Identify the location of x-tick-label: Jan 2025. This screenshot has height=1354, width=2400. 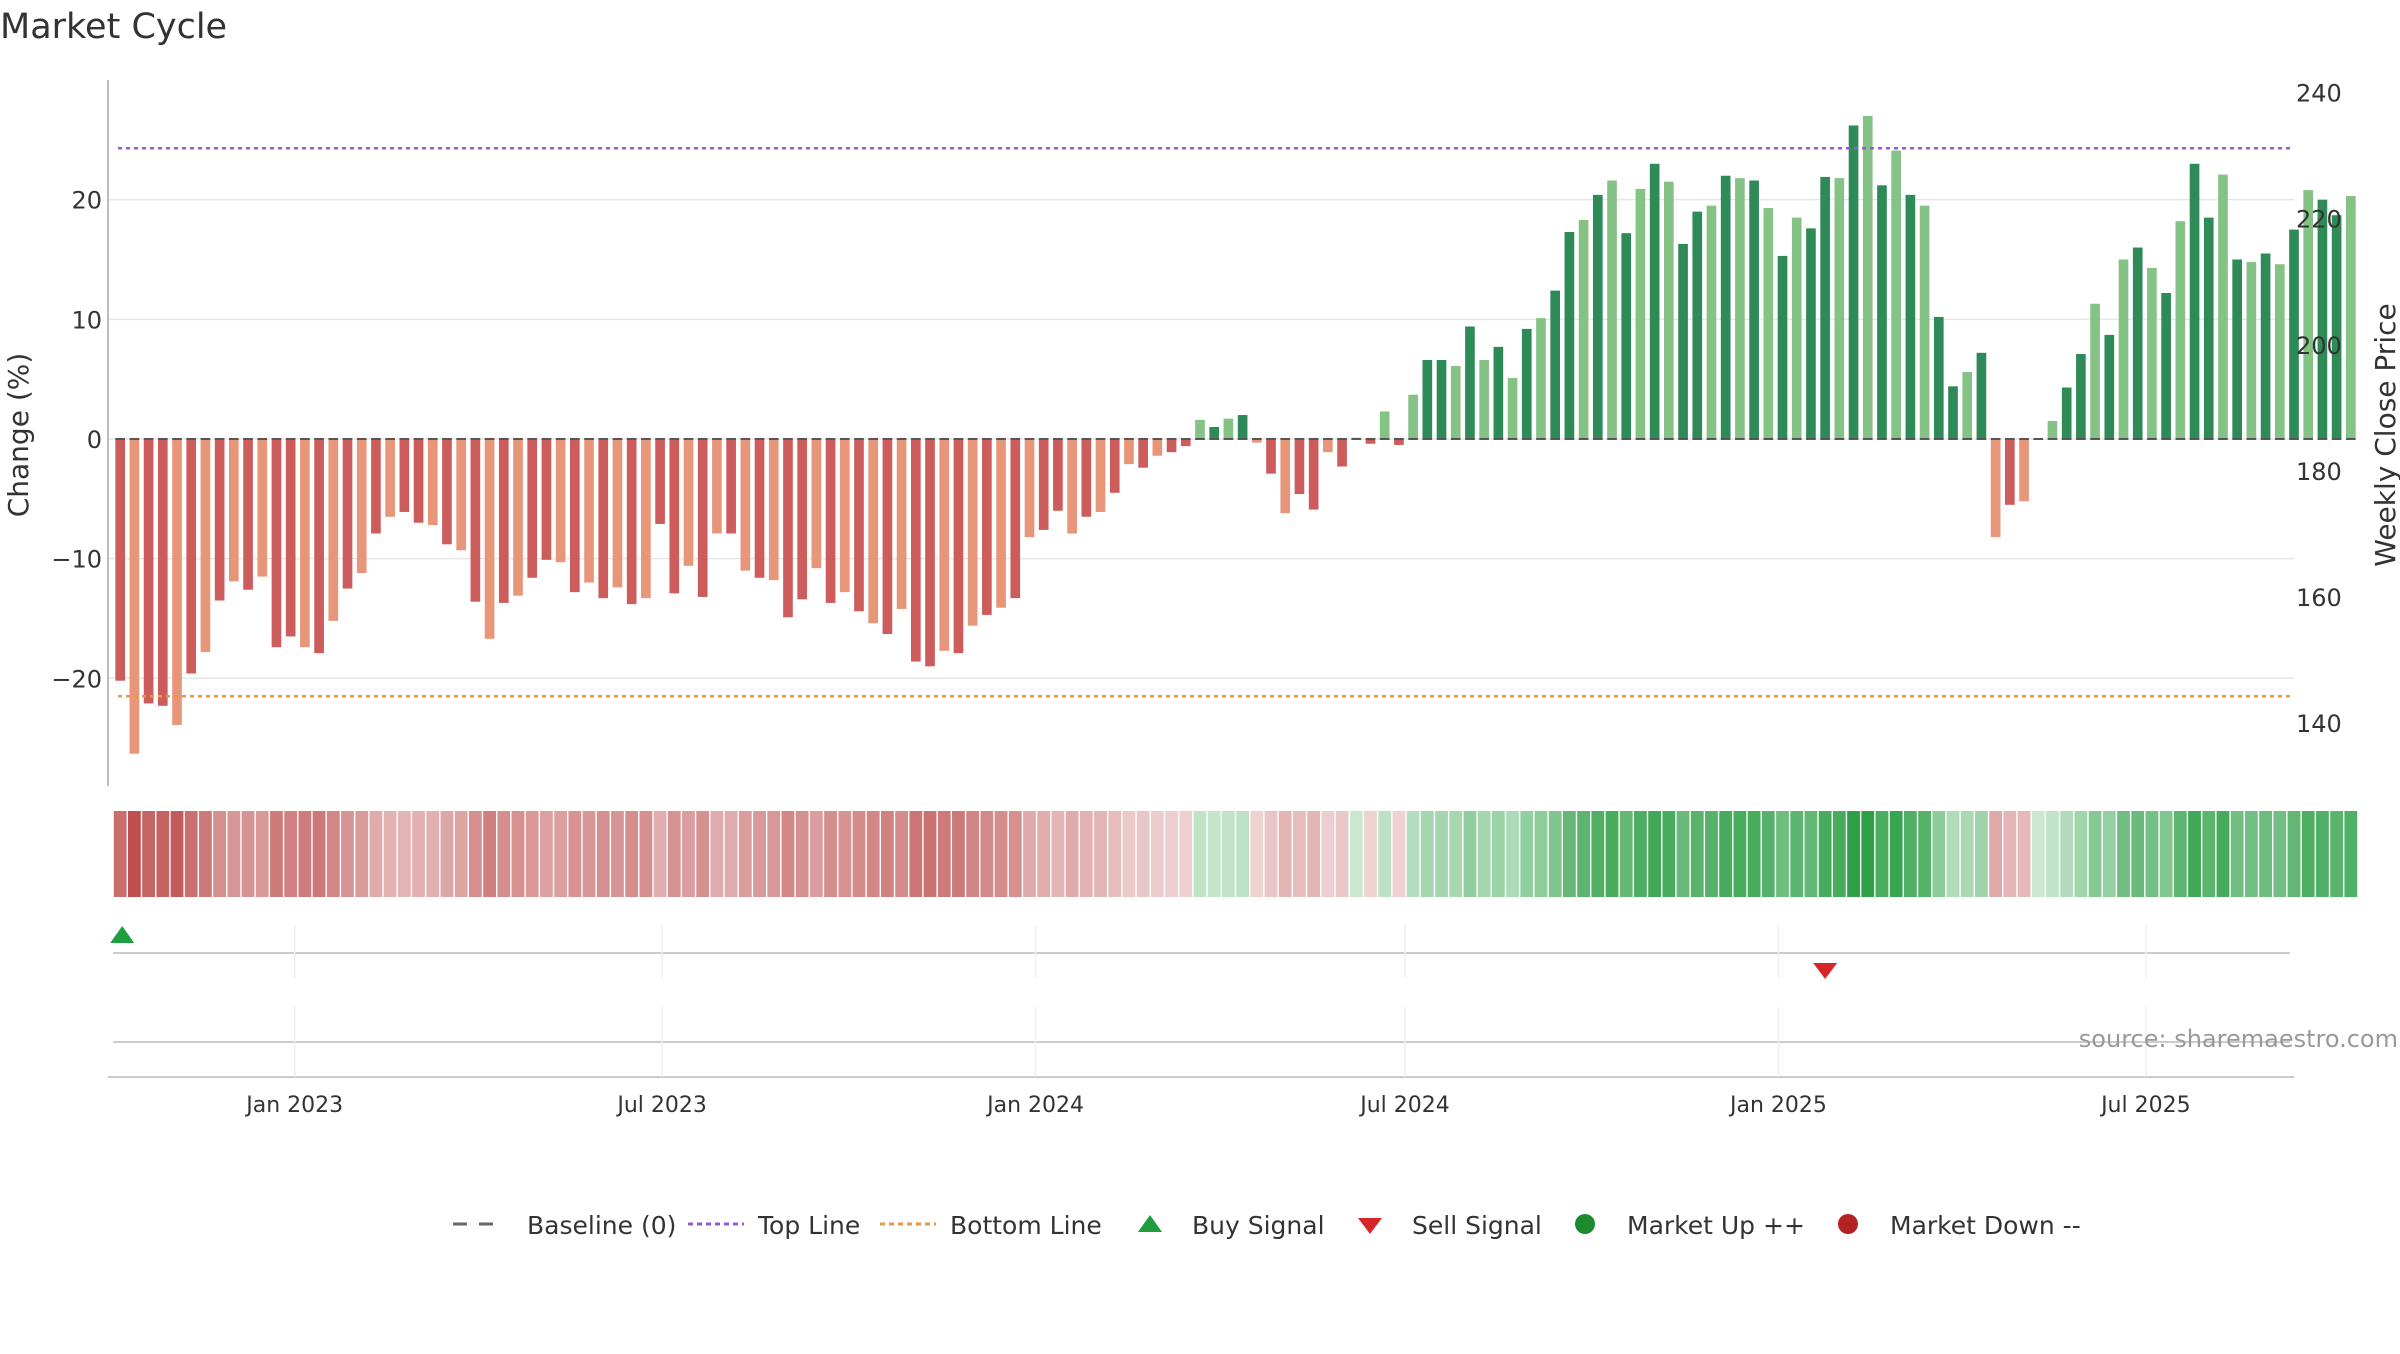
(1777, 1105).